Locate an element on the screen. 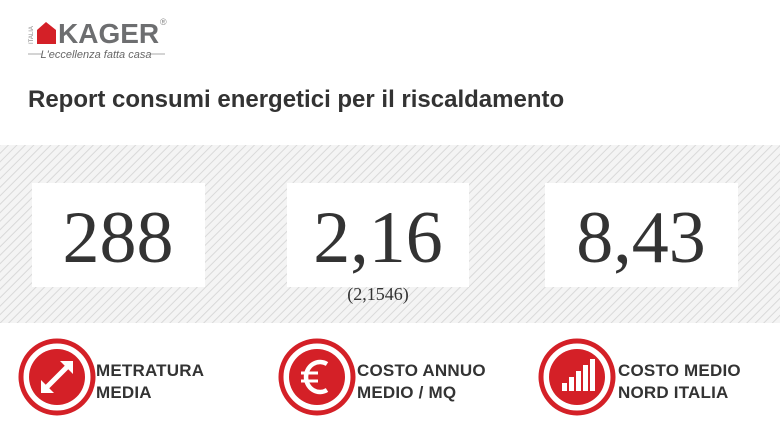 This screenshot has width=780, height=440. logo-brand: KAGER is located at coordinates (108, 33).